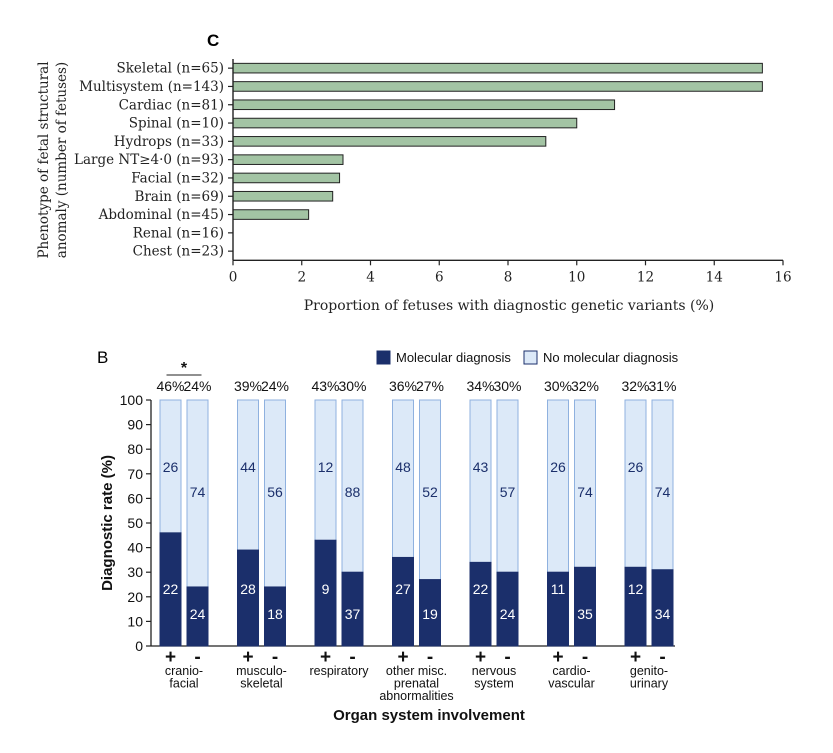 The height and width of the screenshot is (753, 833). I want to click on panel-b-group-label: respiratory, so click(339, 671).